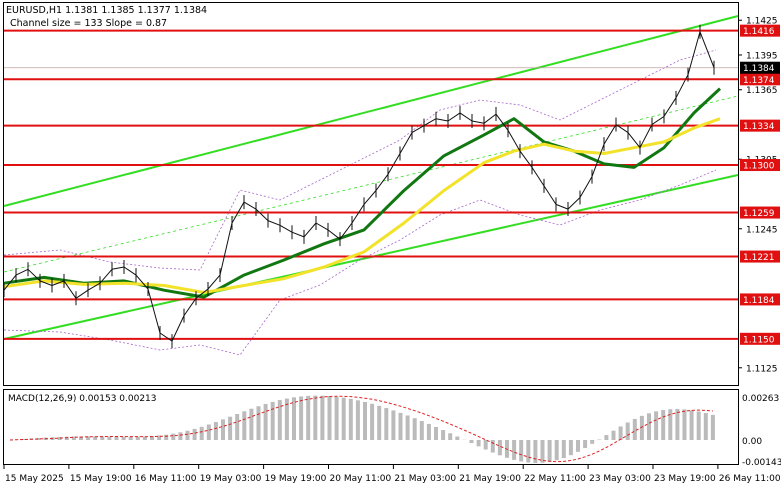 This screenshot has height=489, width=781. Describe the element at coordinates (82, 399) in the screenshot. I see `macd-label: MACD(12,26,9) 0.00153 0.00213` at that location.